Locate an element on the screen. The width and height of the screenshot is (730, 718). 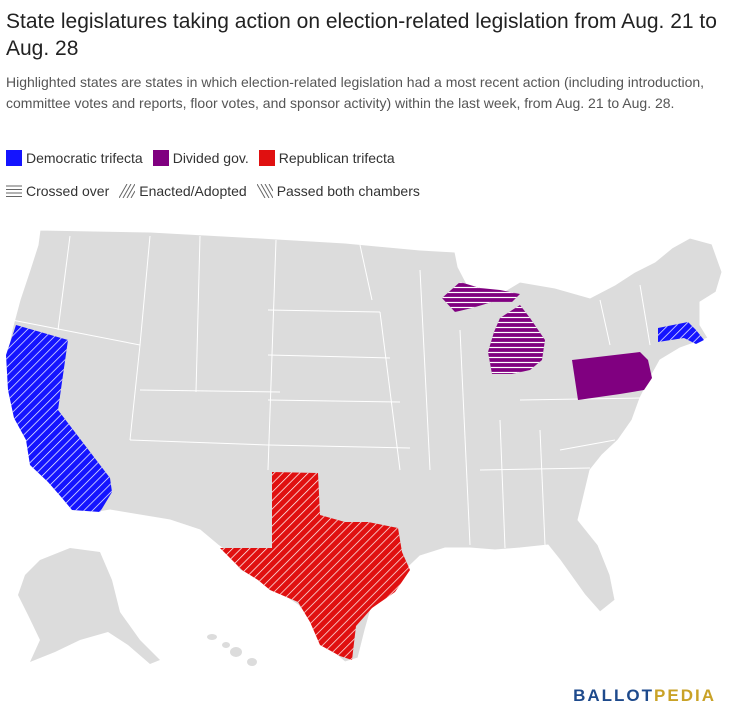
legend-label: Enacted/Adopted is located at coordinates (193, 191).